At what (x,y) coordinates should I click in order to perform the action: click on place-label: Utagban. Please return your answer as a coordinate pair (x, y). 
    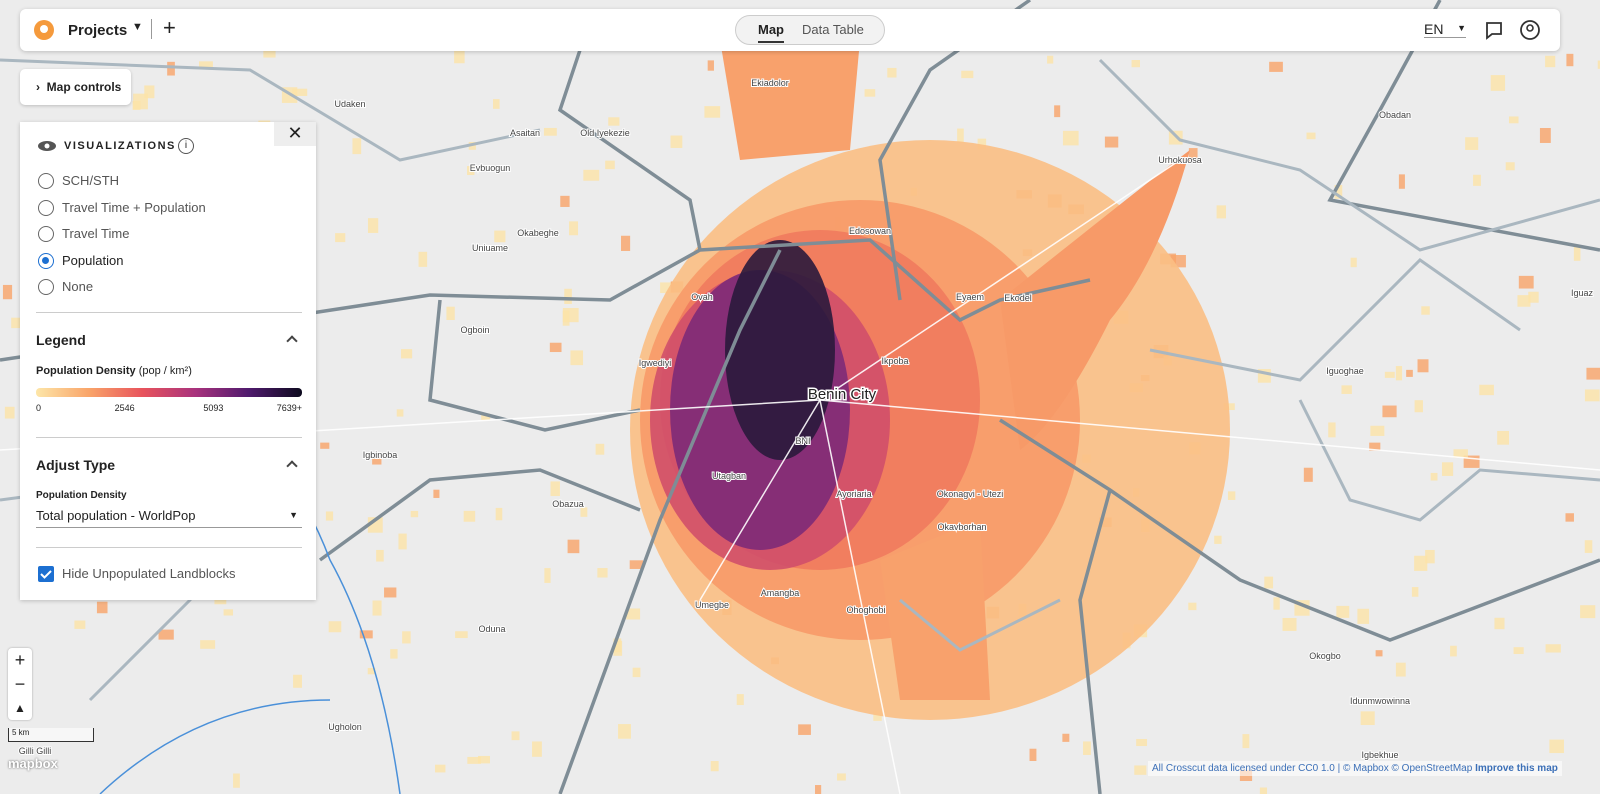
    Looking at the image, I should click on (729, 476).